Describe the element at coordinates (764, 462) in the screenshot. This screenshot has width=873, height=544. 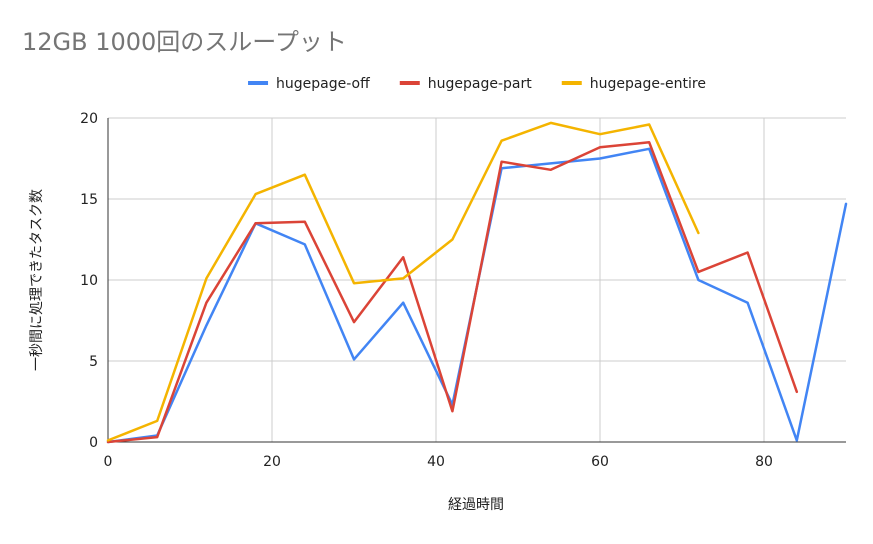
I see `x-tick-label: 80` at that location.